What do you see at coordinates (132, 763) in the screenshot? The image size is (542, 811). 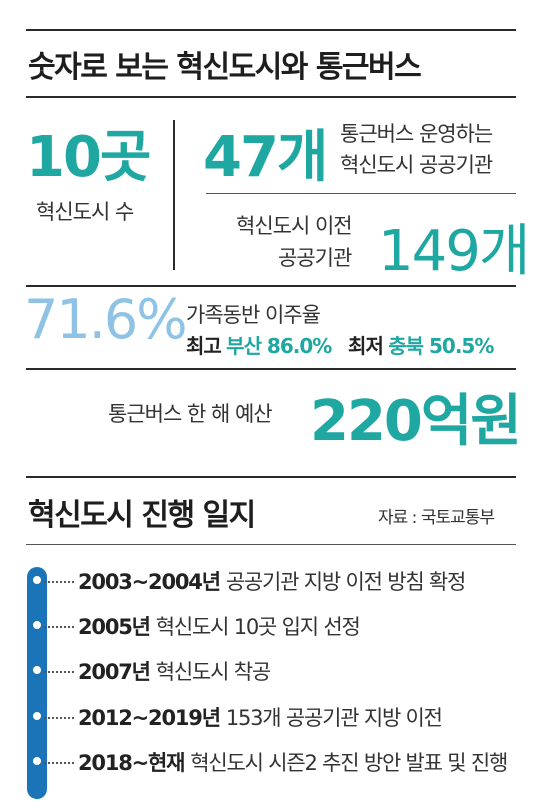 I see `timeline-year: 2018~현재` at bounding box center [132, 763].